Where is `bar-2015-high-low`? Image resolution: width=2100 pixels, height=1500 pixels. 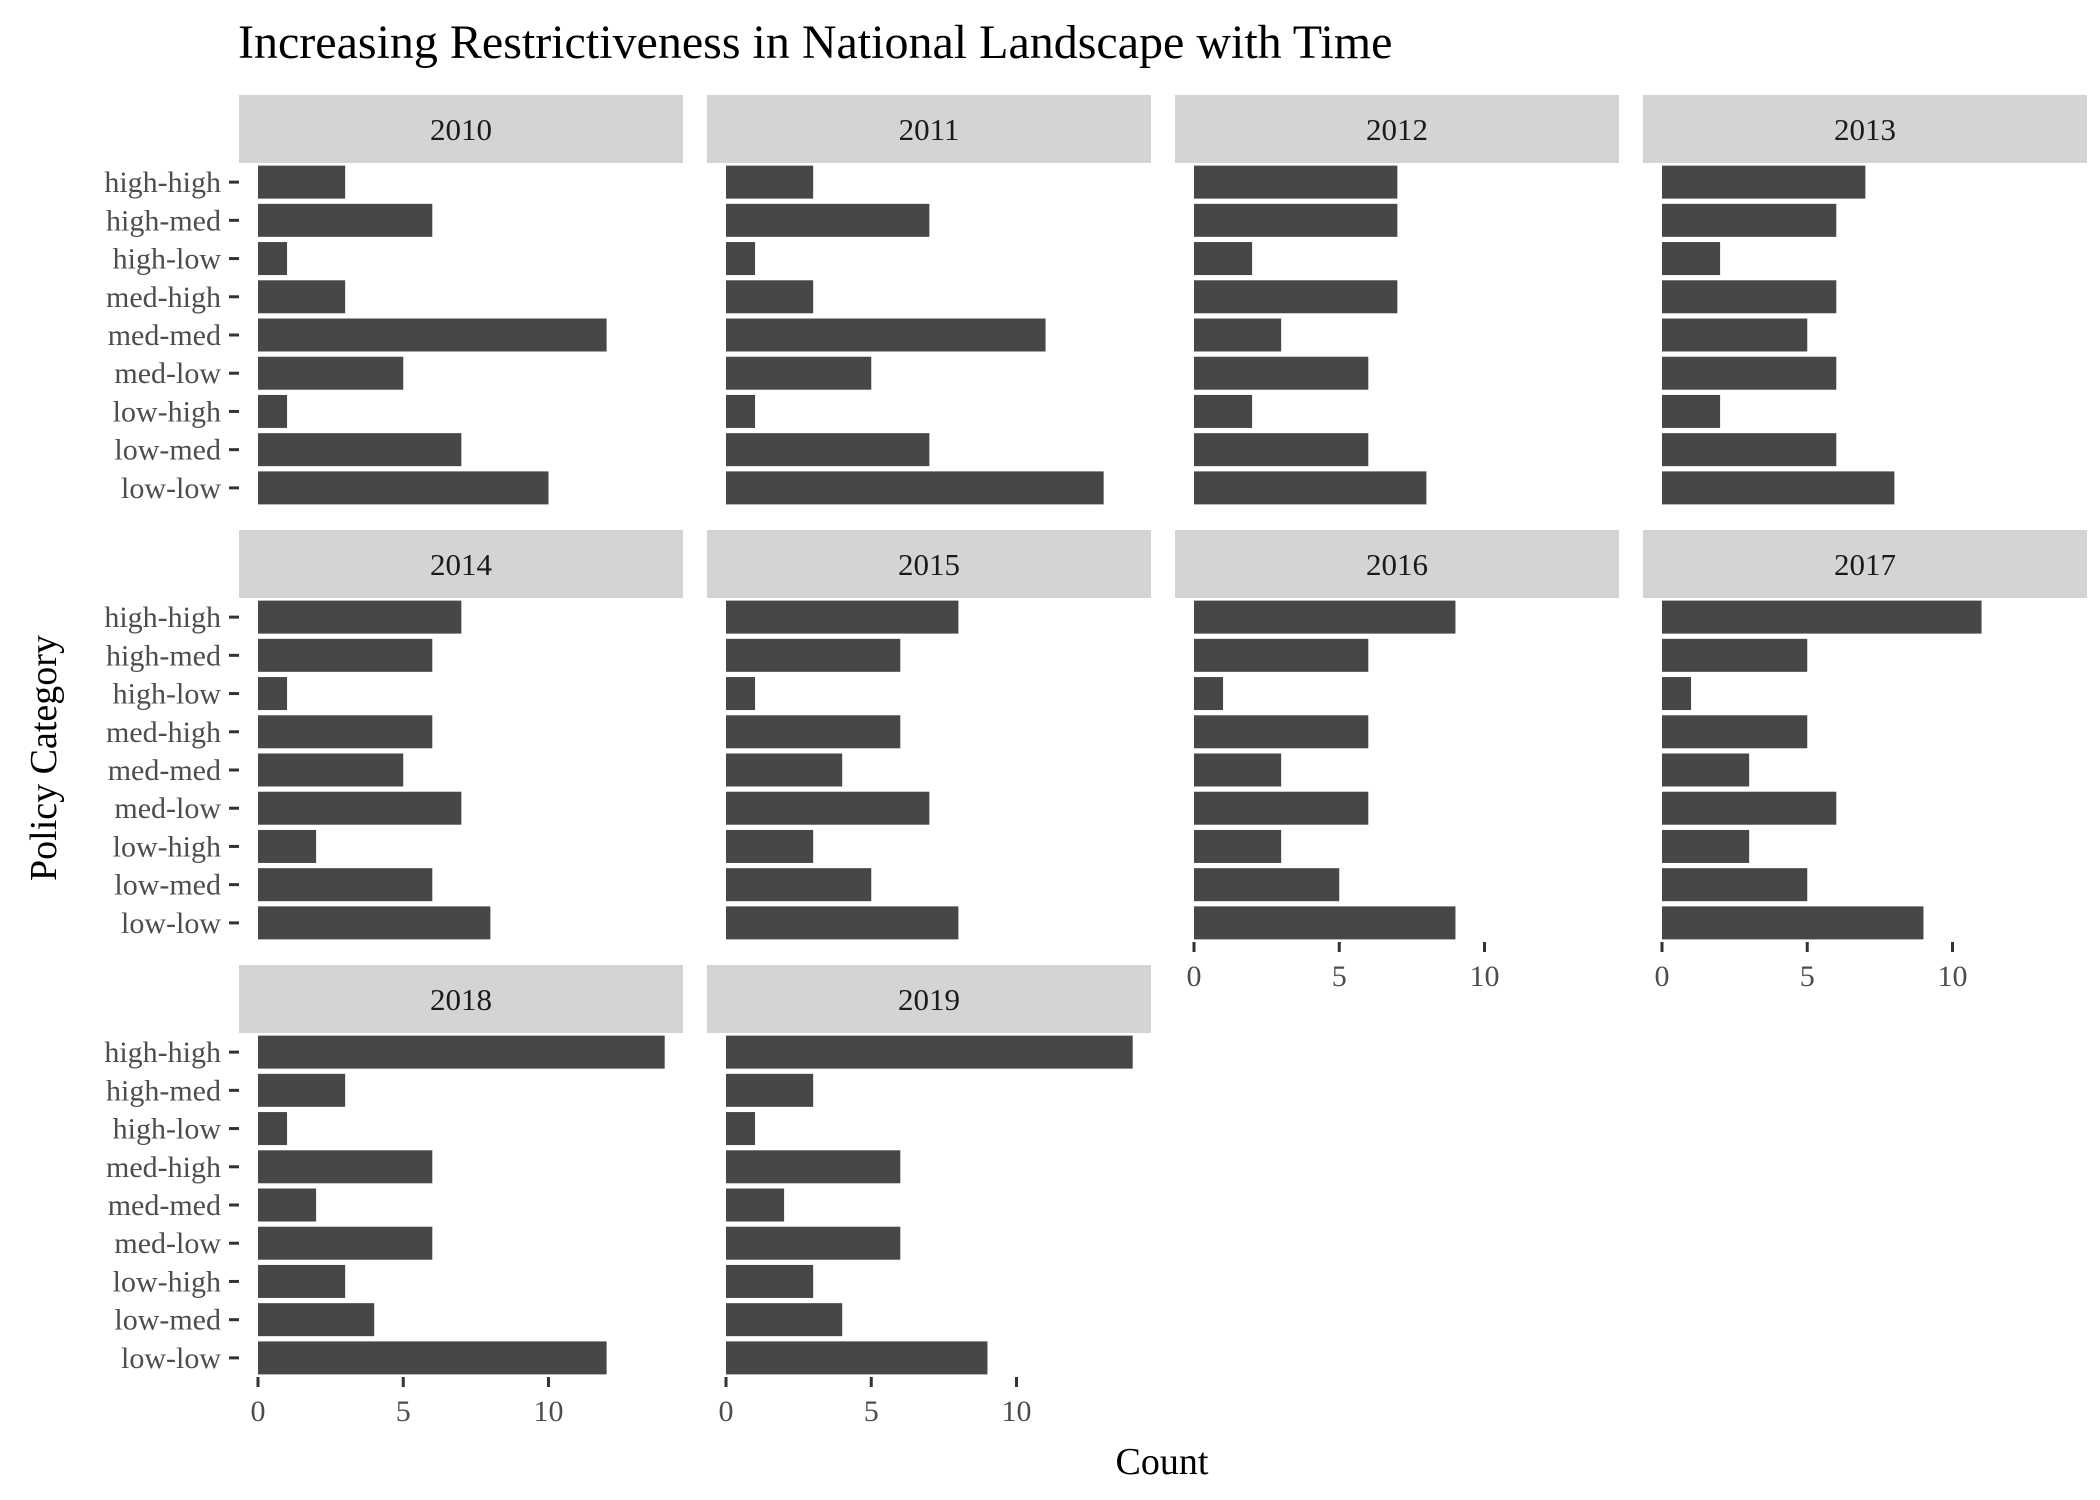 bar-2015-high-low is located at coordinates (741, 694).